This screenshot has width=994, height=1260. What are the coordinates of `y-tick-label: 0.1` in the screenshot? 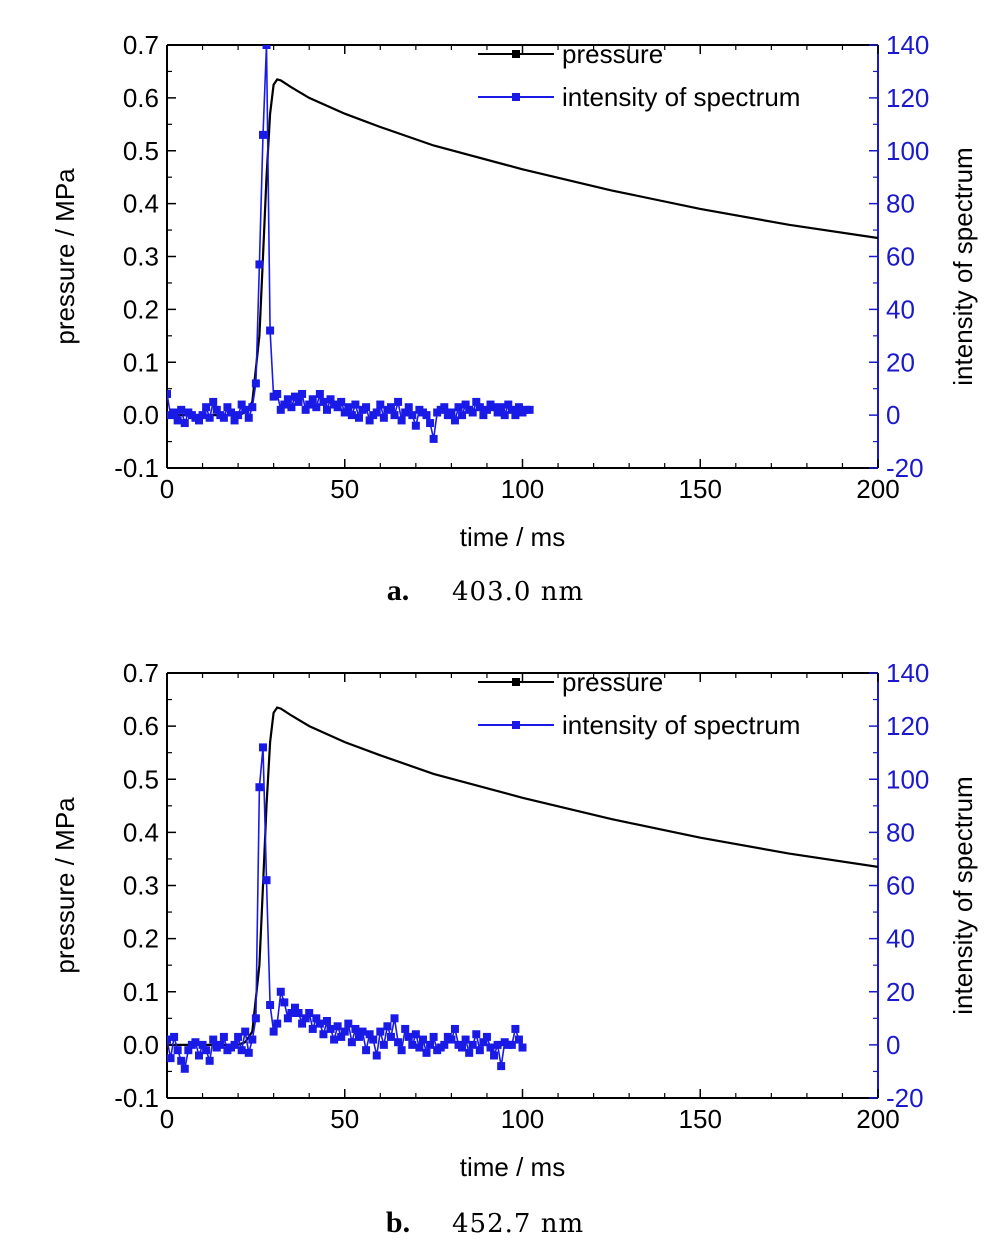 It's located at (141, 992).